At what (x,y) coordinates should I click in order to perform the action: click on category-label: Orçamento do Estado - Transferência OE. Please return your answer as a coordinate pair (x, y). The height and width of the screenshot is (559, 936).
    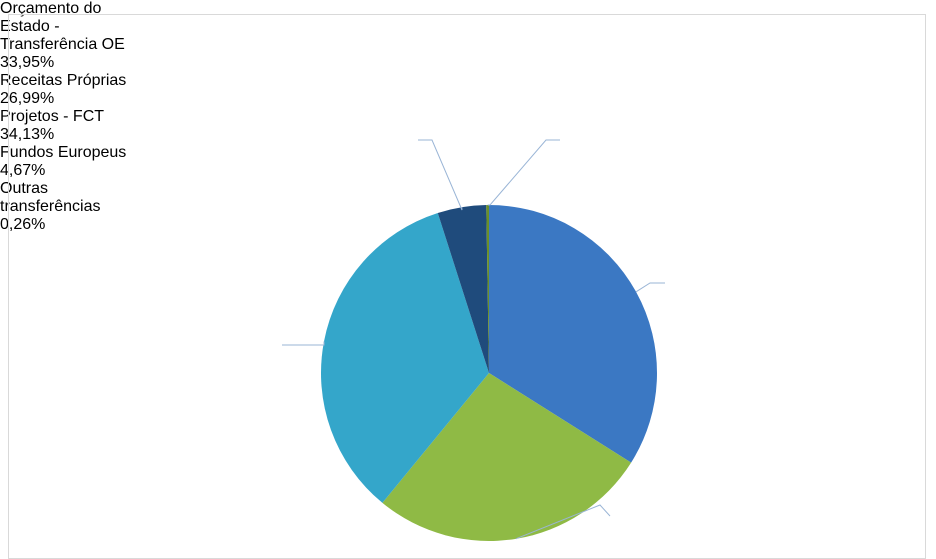
    Looking at the image, I should click on (62, 26).